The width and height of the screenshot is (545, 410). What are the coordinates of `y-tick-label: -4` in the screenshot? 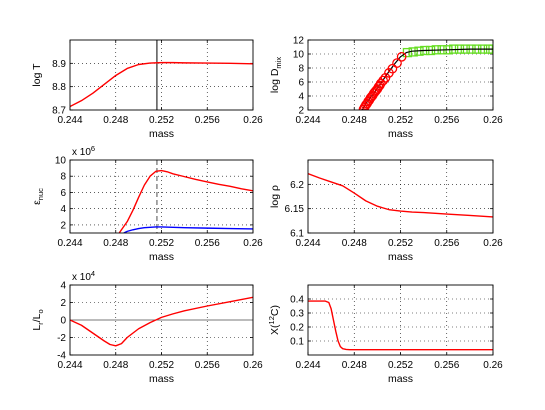 It's located at (61, 356).